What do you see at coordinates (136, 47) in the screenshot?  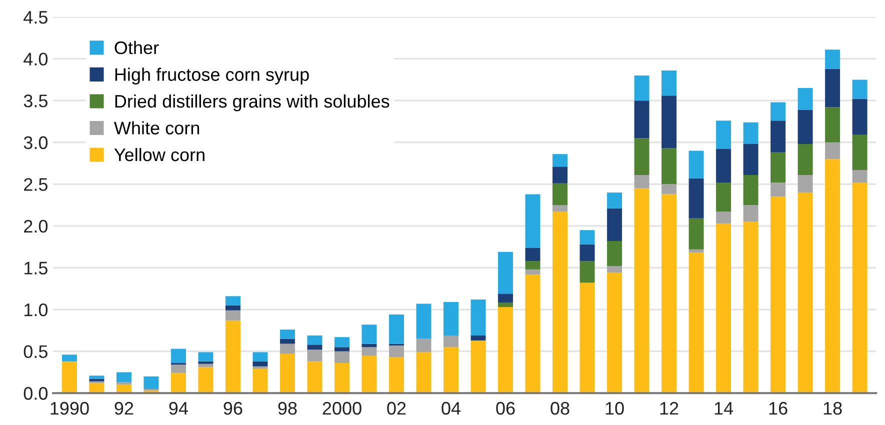 I see `legend-label: Other` at bounding box center [136, 47].